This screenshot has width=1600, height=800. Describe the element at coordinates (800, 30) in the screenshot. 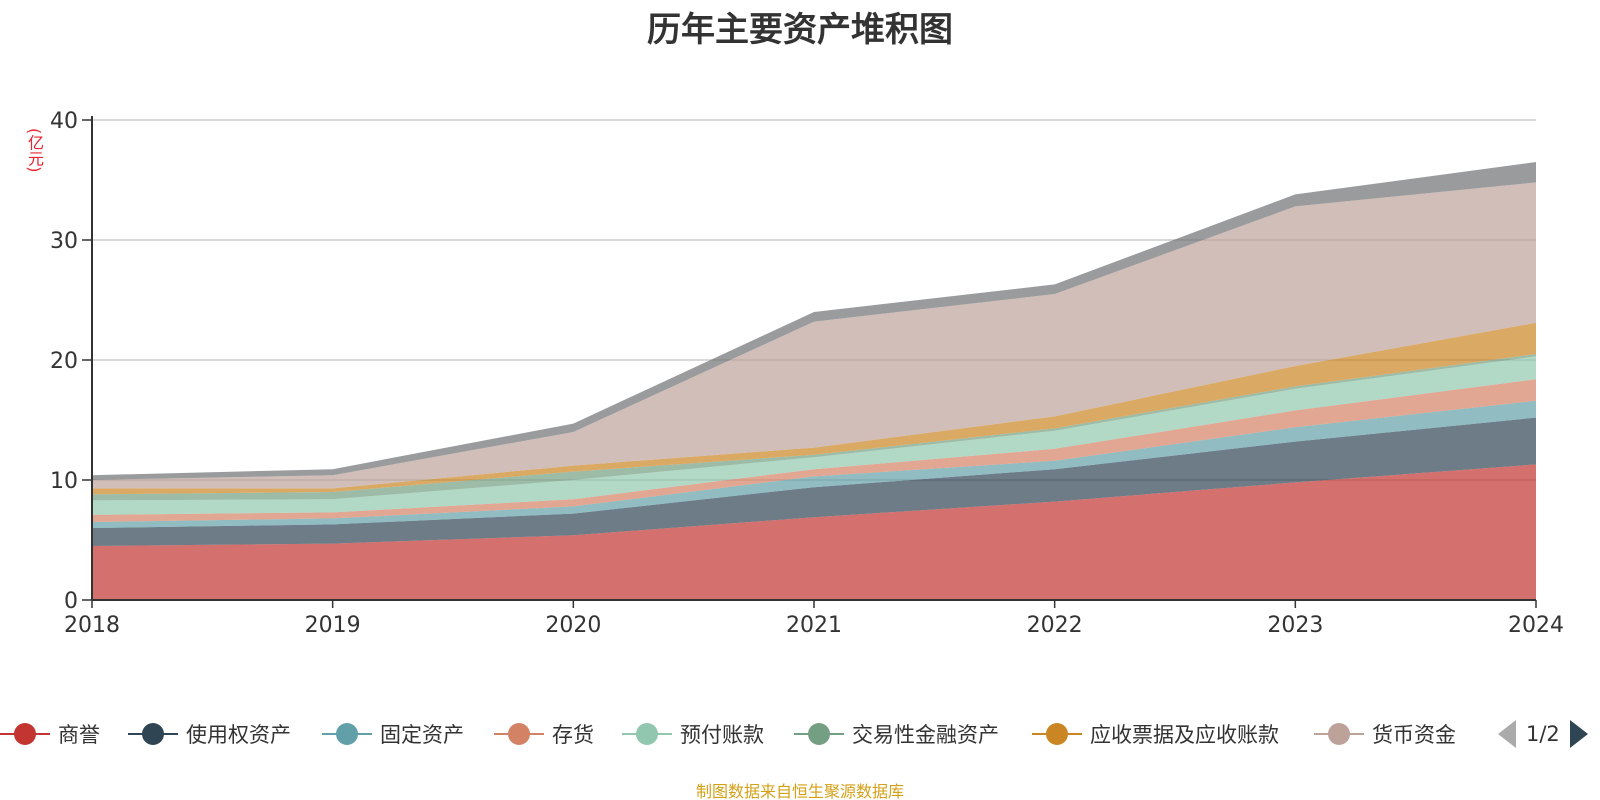

I see `chart-title: 历年主要资产堆积图` at that location.